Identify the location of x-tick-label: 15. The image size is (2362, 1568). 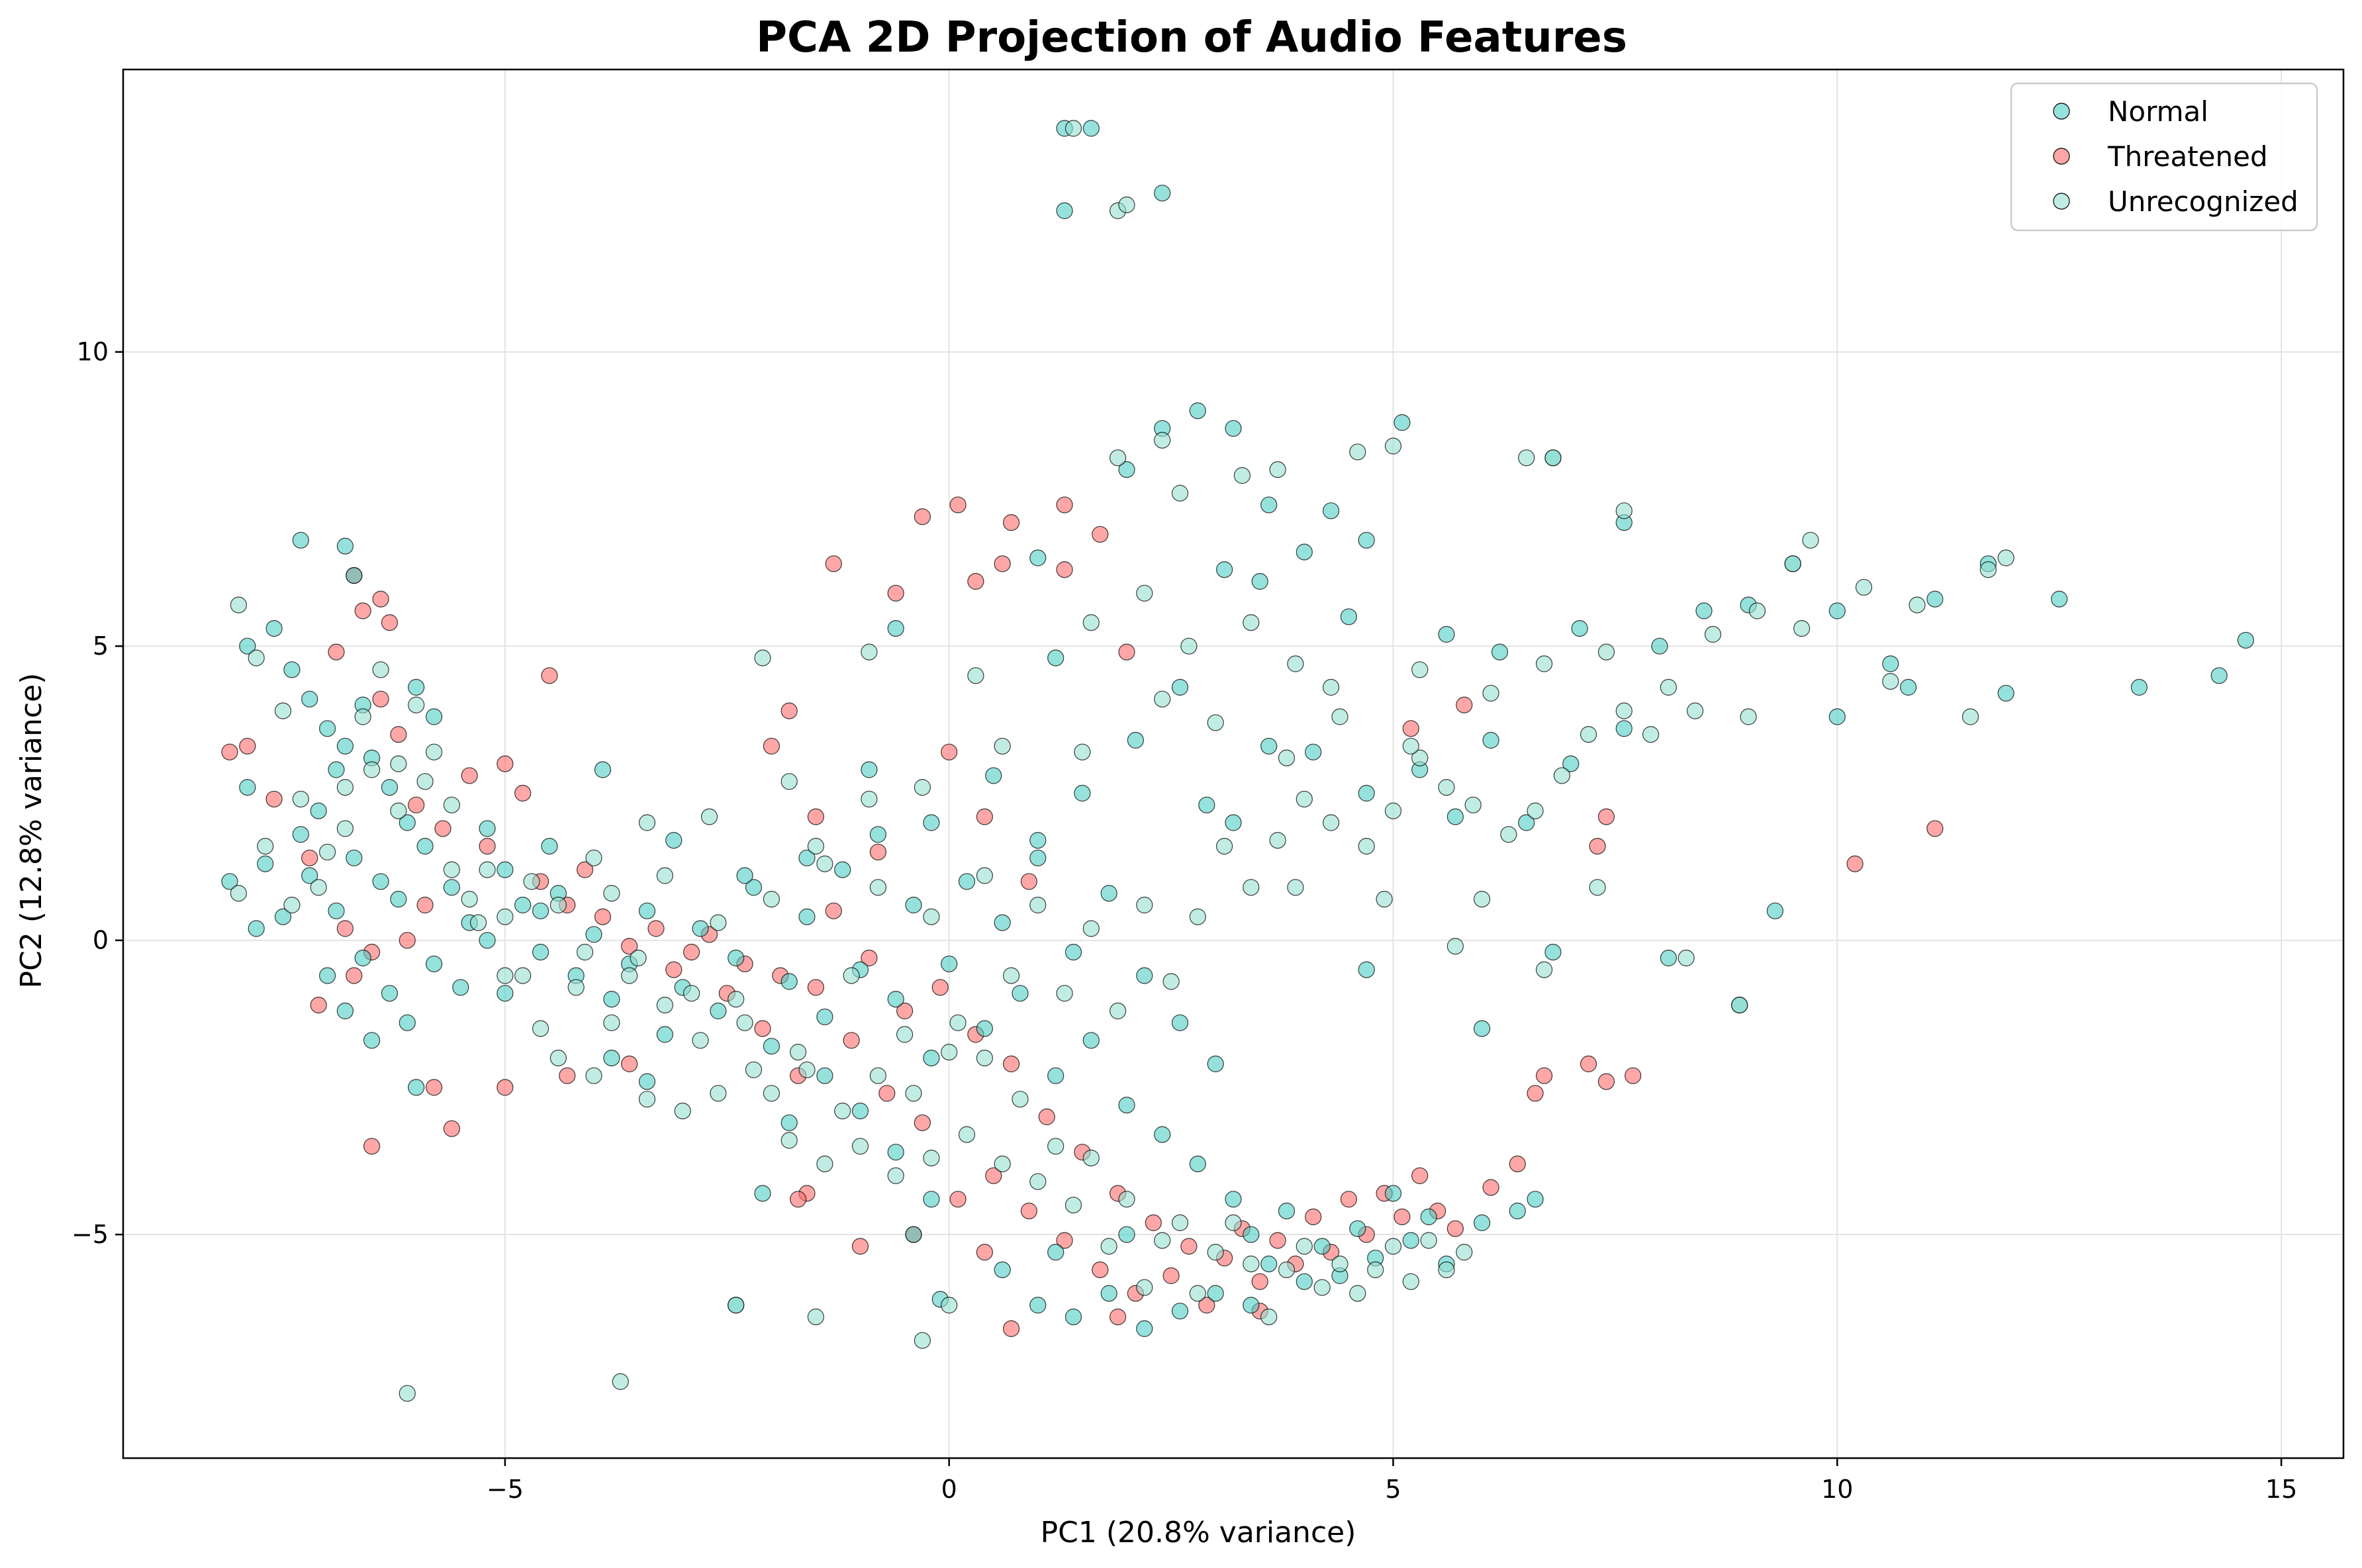
(2281, 1489).